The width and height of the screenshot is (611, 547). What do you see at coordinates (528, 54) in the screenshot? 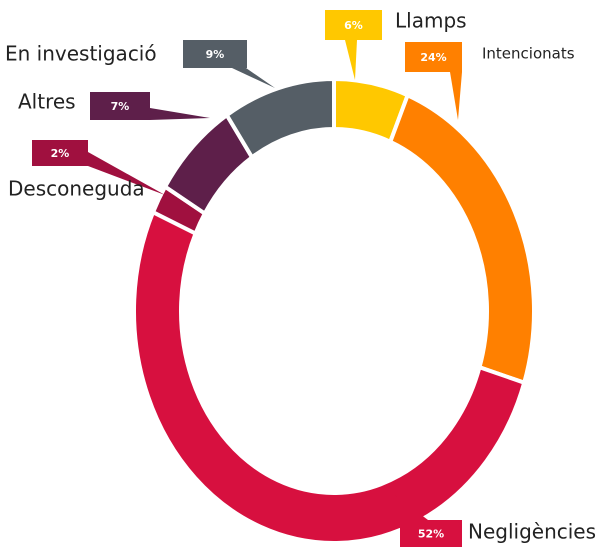
I see `category-label: Intencionats` at bounding box center [528, 54].